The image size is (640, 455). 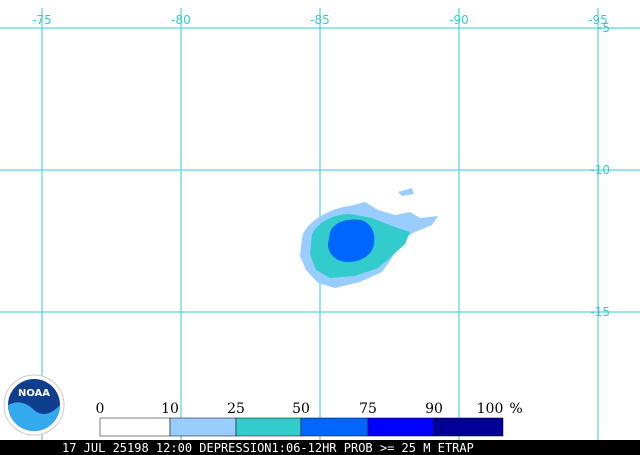 I want to click on lon-label: -90, so click(x=459, y=20).